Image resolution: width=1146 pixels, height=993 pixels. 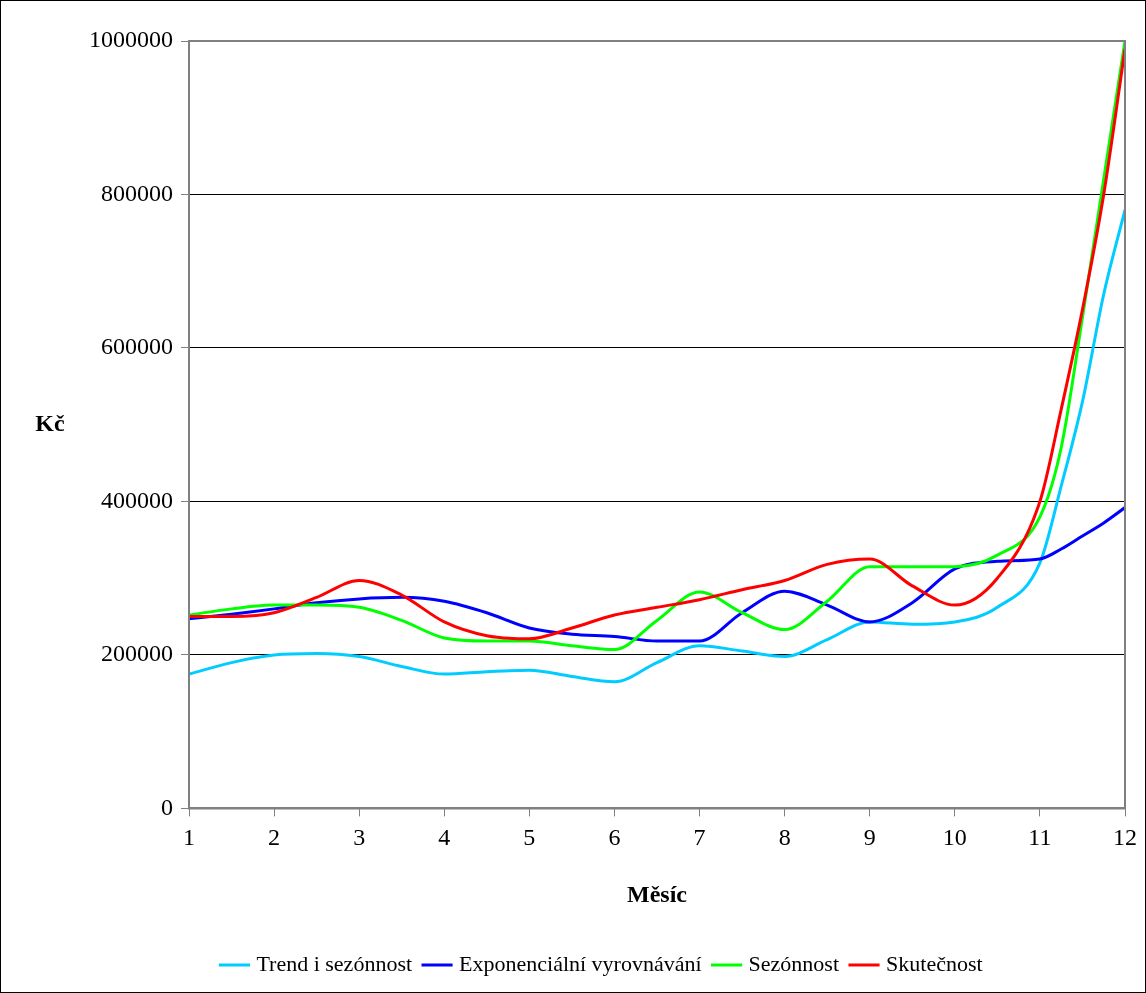 I want to click on x-tick-label: 5, so click(x=529, y=837).